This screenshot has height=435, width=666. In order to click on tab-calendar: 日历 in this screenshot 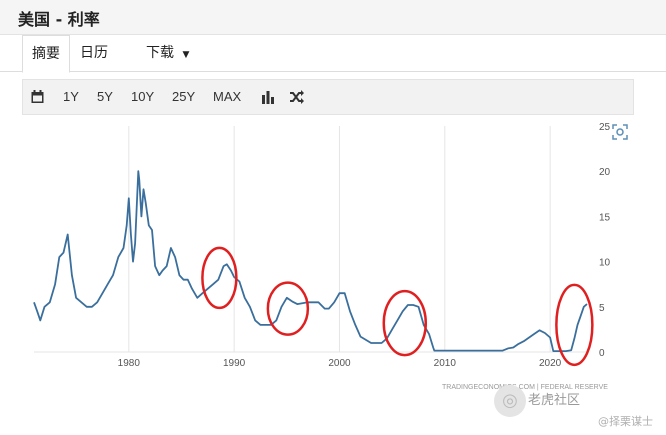, I will do `click(94, 53)`.